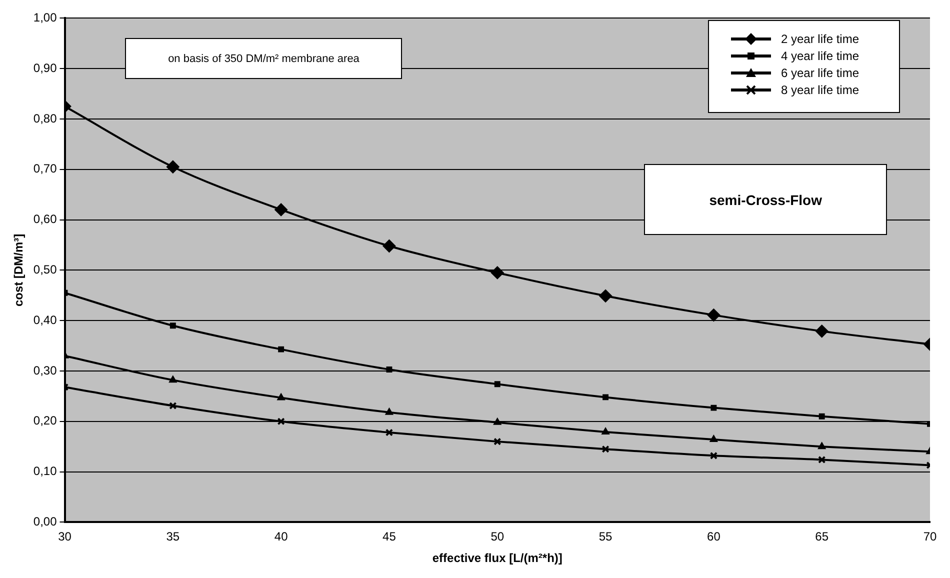 The image size is (950, 578). Describe the element at coordinates (819, 90) in the screenshot. I see `legend-label: 8 year life time` at that location.